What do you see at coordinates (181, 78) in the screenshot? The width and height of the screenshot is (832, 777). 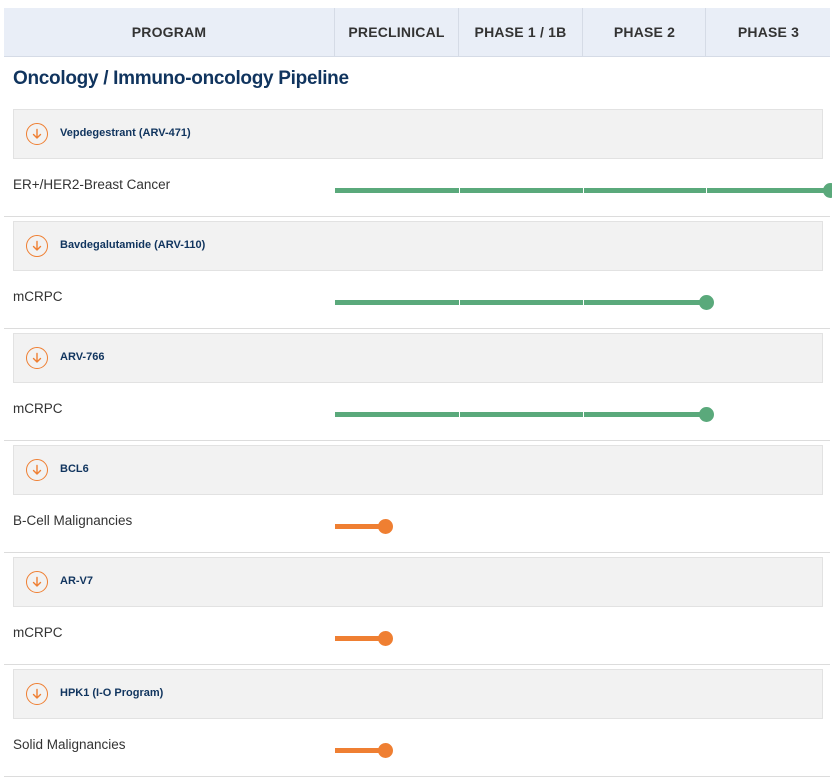 I see `section-title: Oncology / Immuno-oncology Pipeline` at bounding box center [181, 78].